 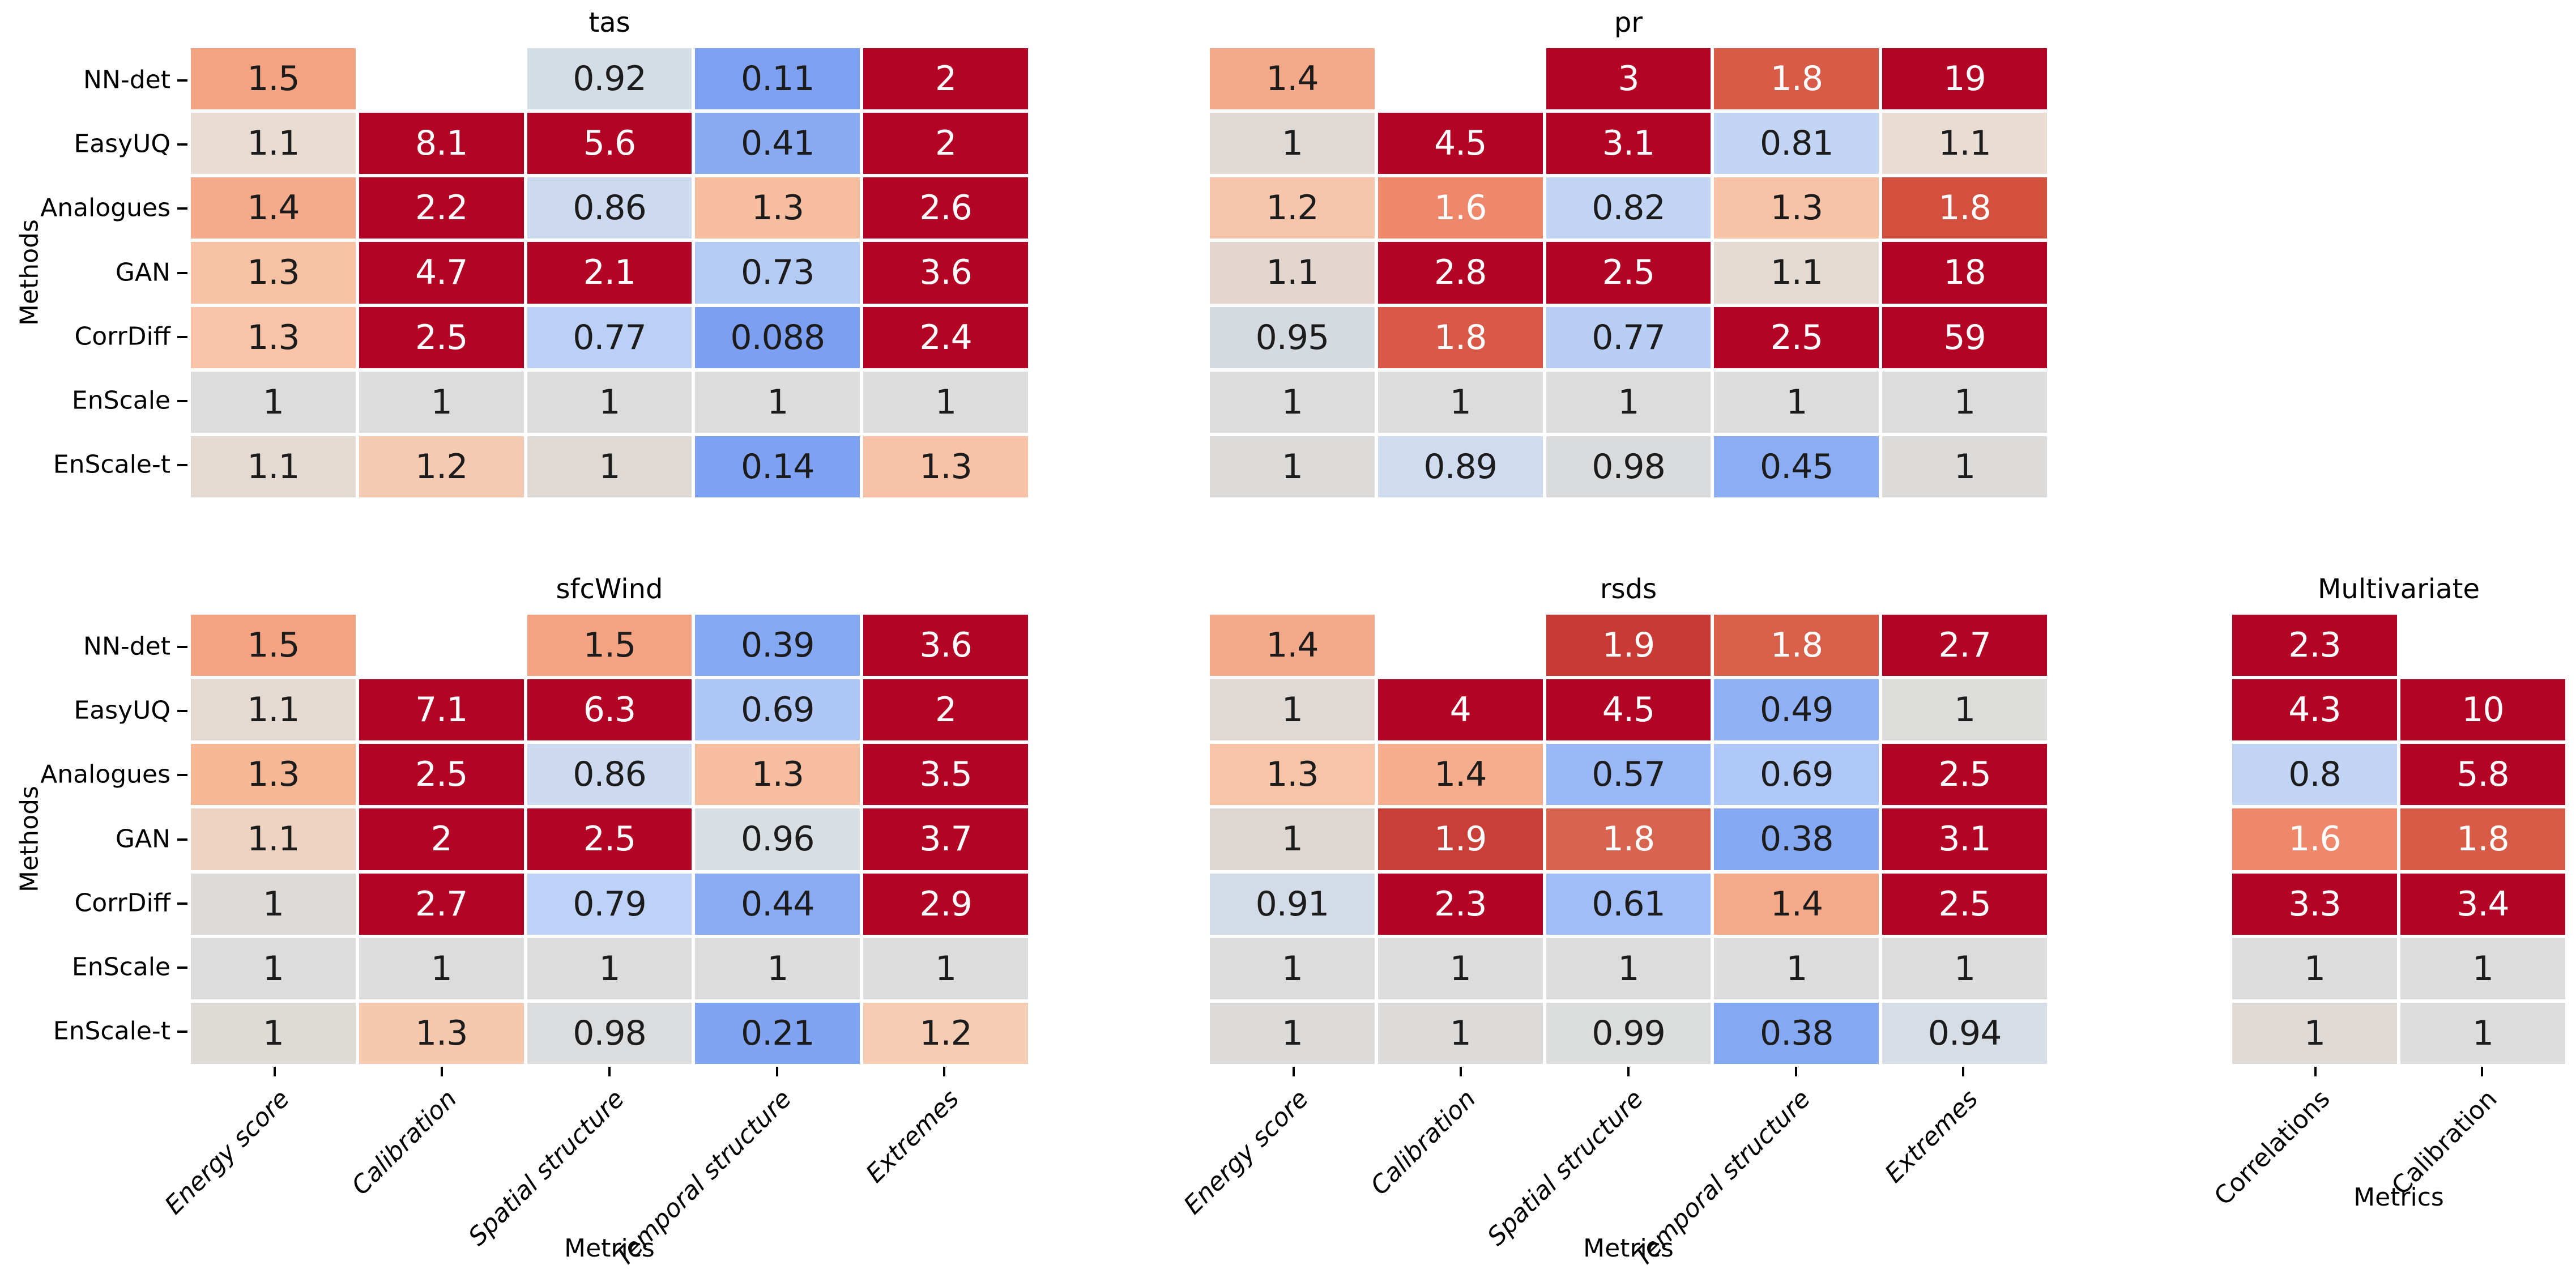 I want to click on heatmap-cell: 8.1, so click(x=441, y=143).